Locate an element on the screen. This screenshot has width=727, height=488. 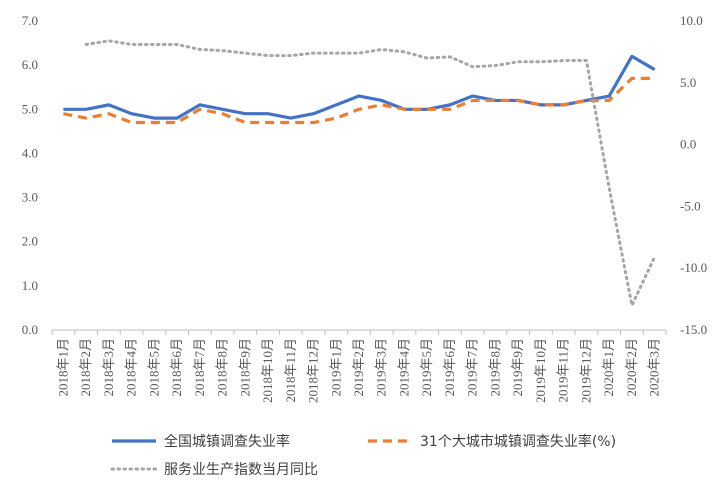
left-axis-tick-label: 4.0 is located at coordinates (30, 152).